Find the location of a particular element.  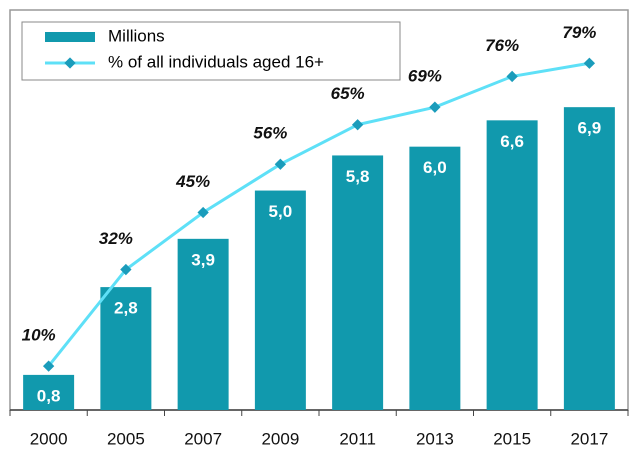

bar-value-label: 2,8 is located at coordinates (126, 308).